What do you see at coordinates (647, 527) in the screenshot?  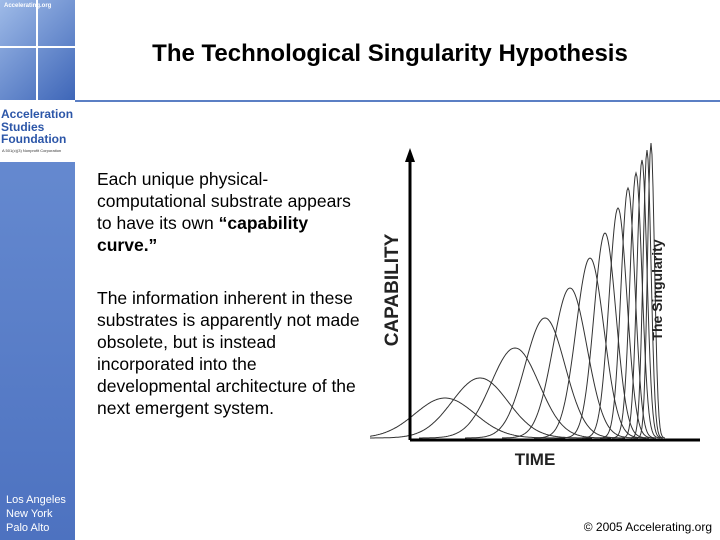 I see `footer: © 2005 Accelerating.org` at bounding box center [647, 527].